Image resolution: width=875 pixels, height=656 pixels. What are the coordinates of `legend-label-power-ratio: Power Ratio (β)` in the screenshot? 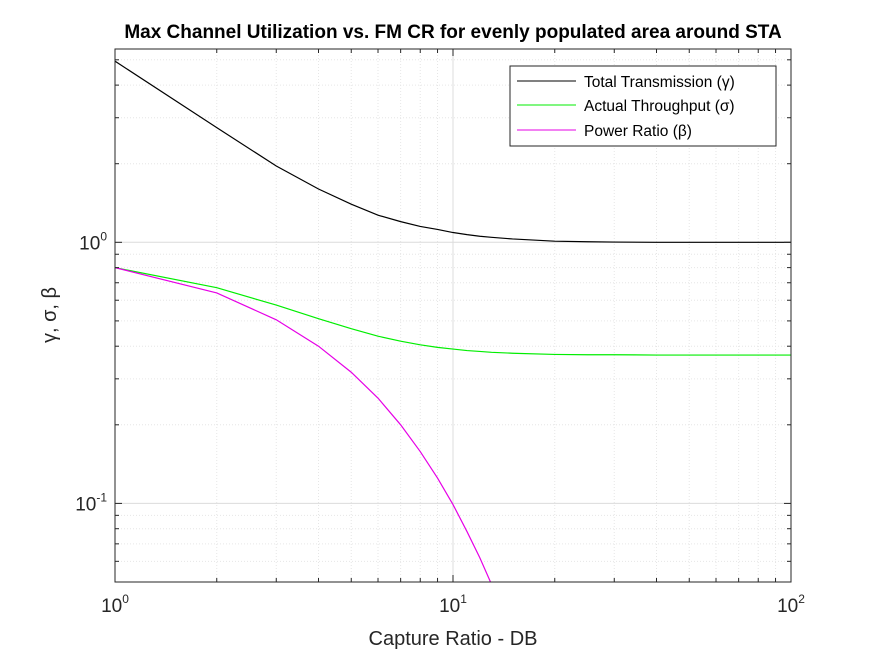 It's located at (638, 131).